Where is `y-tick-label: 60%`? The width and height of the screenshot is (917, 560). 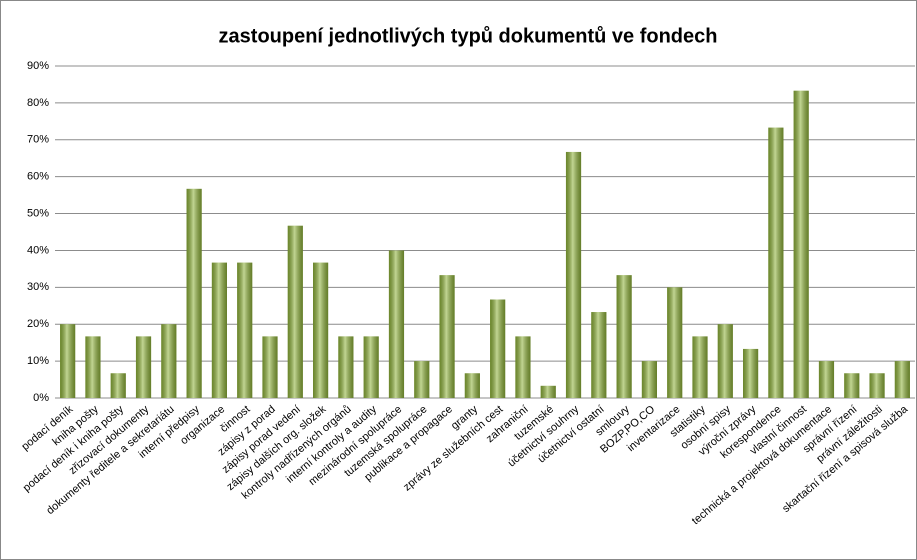
y-tick-label: 60% is located at coordinates (38, 177).